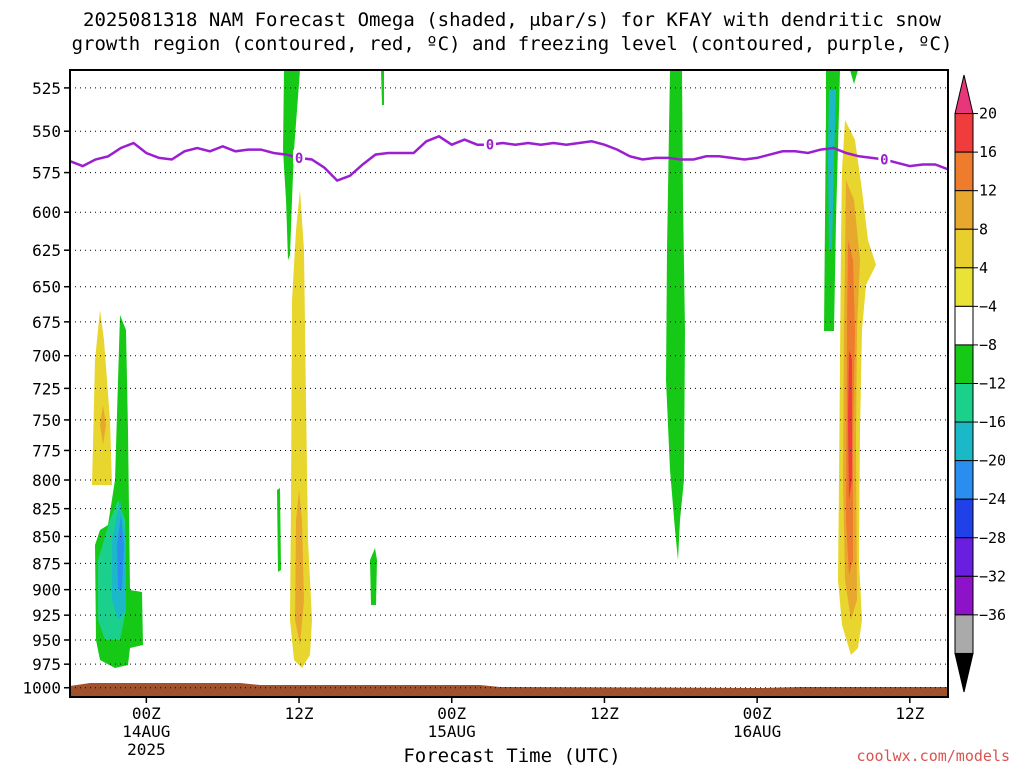 The image size is (1024, 768). What do you see at coordinates (988, 345) in the screenshot?
I see `colorbar-label: −8` at bounding box center [988, 345].